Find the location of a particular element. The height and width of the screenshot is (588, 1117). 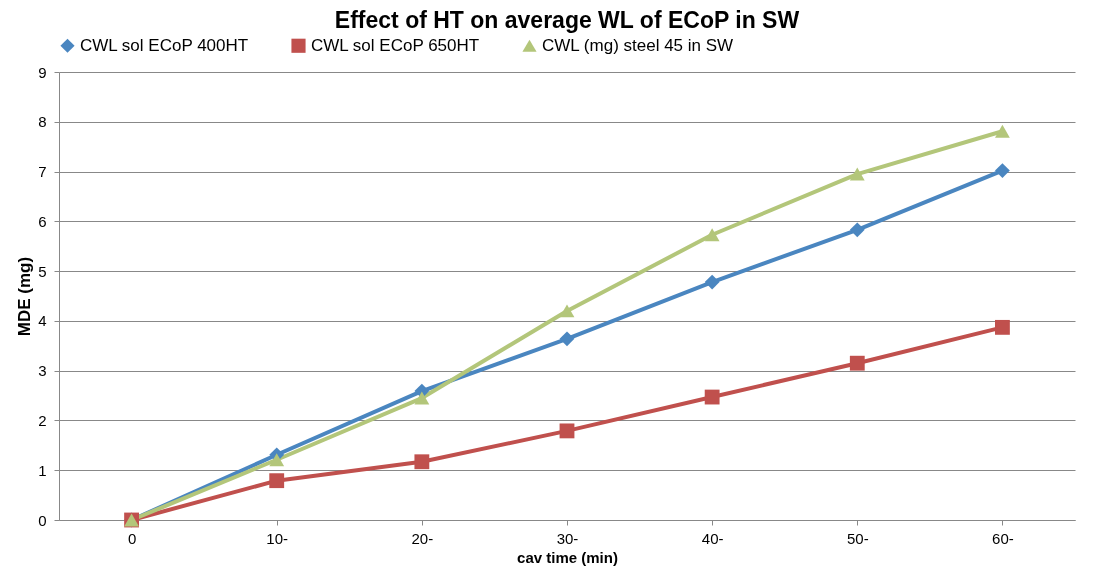

chart-title: Effect of HT on average WL of ECoP in SW is located at coordinates (567, 20).